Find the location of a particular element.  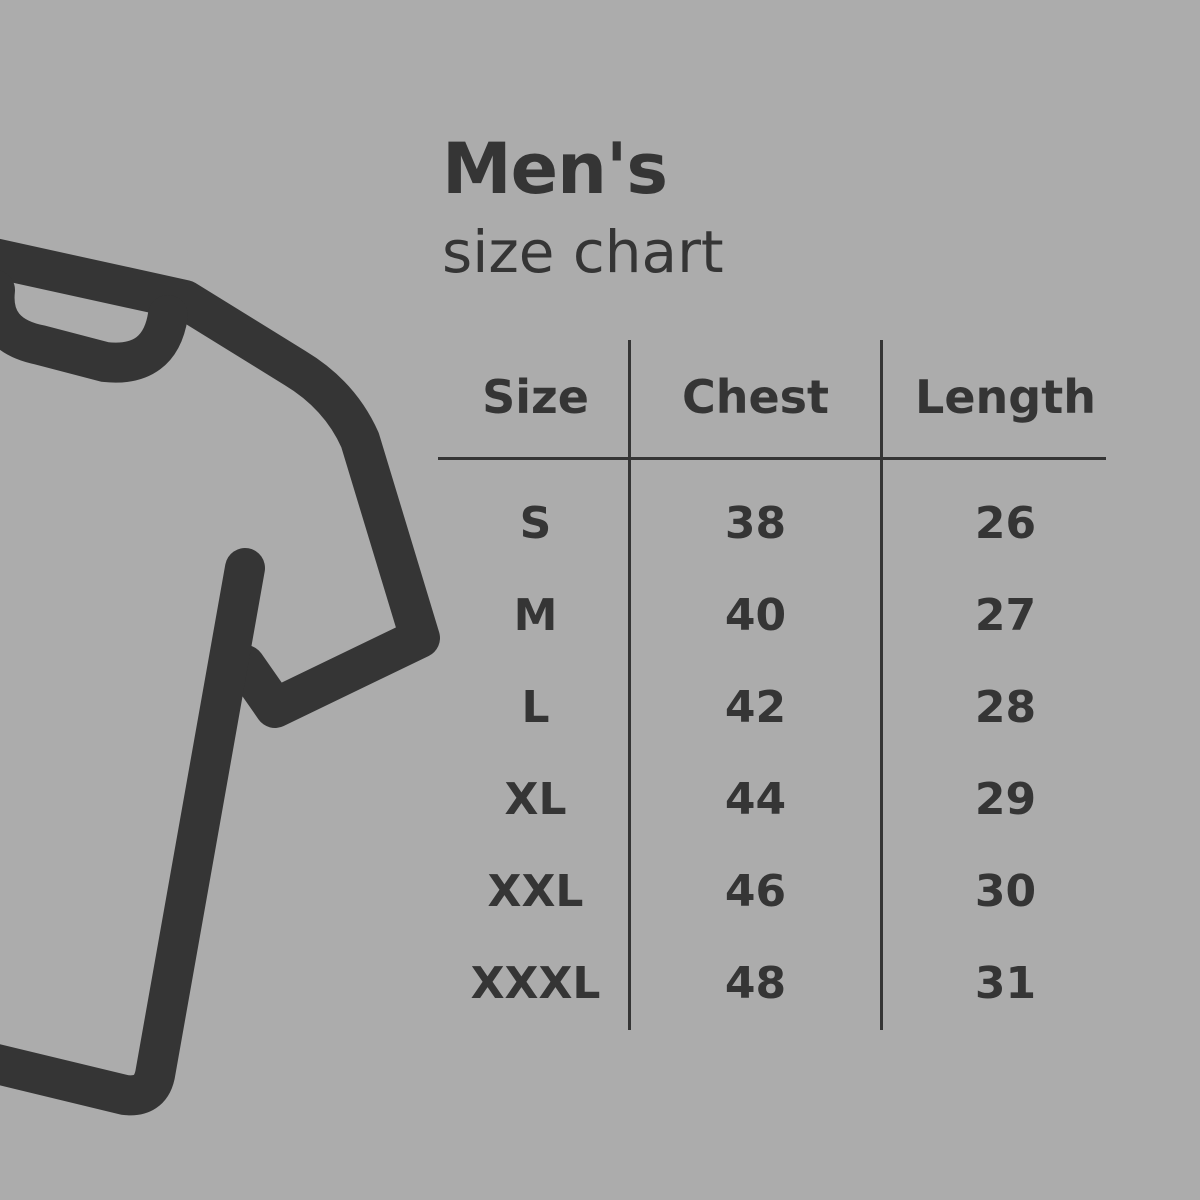

table-cell-length: 29 is located at coordinates (1005, 799).